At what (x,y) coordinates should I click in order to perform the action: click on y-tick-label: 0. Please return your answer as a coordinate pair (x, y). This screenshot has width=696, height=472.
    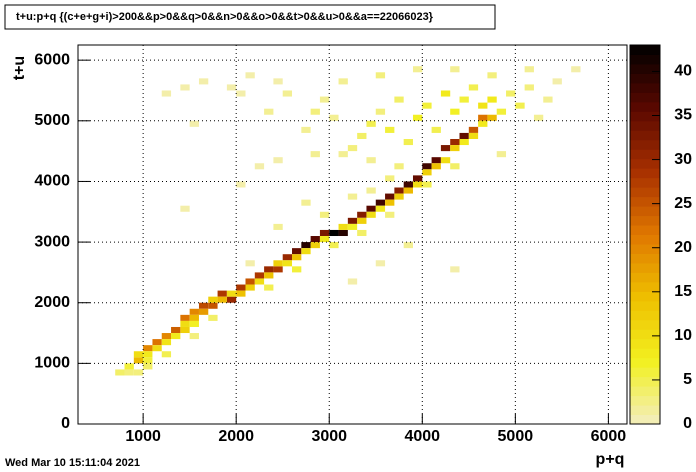
    Looking at the image, I should click on (65, 423).